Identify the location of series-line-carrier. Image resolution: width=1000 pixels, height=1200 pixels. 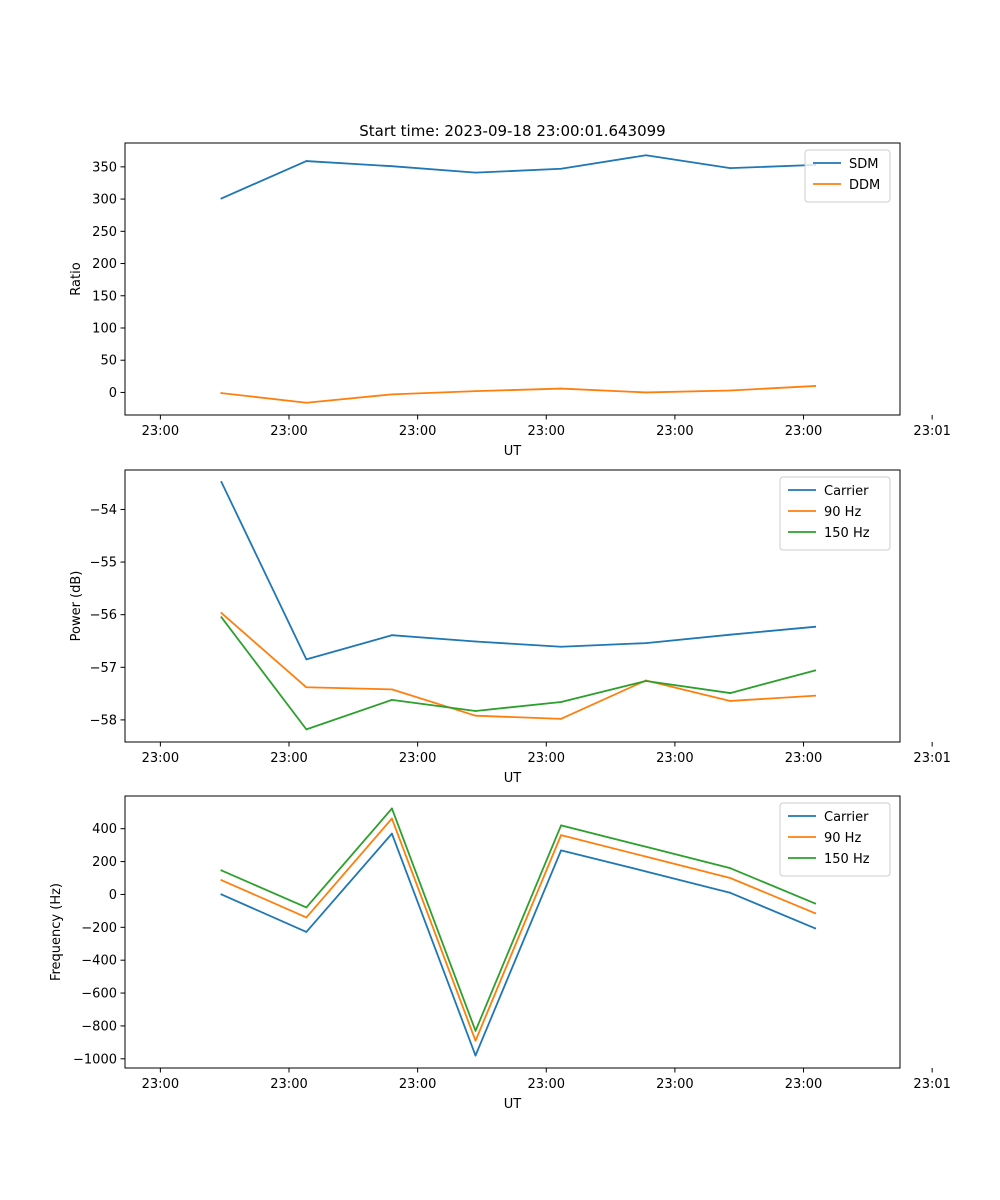
(518, 944).